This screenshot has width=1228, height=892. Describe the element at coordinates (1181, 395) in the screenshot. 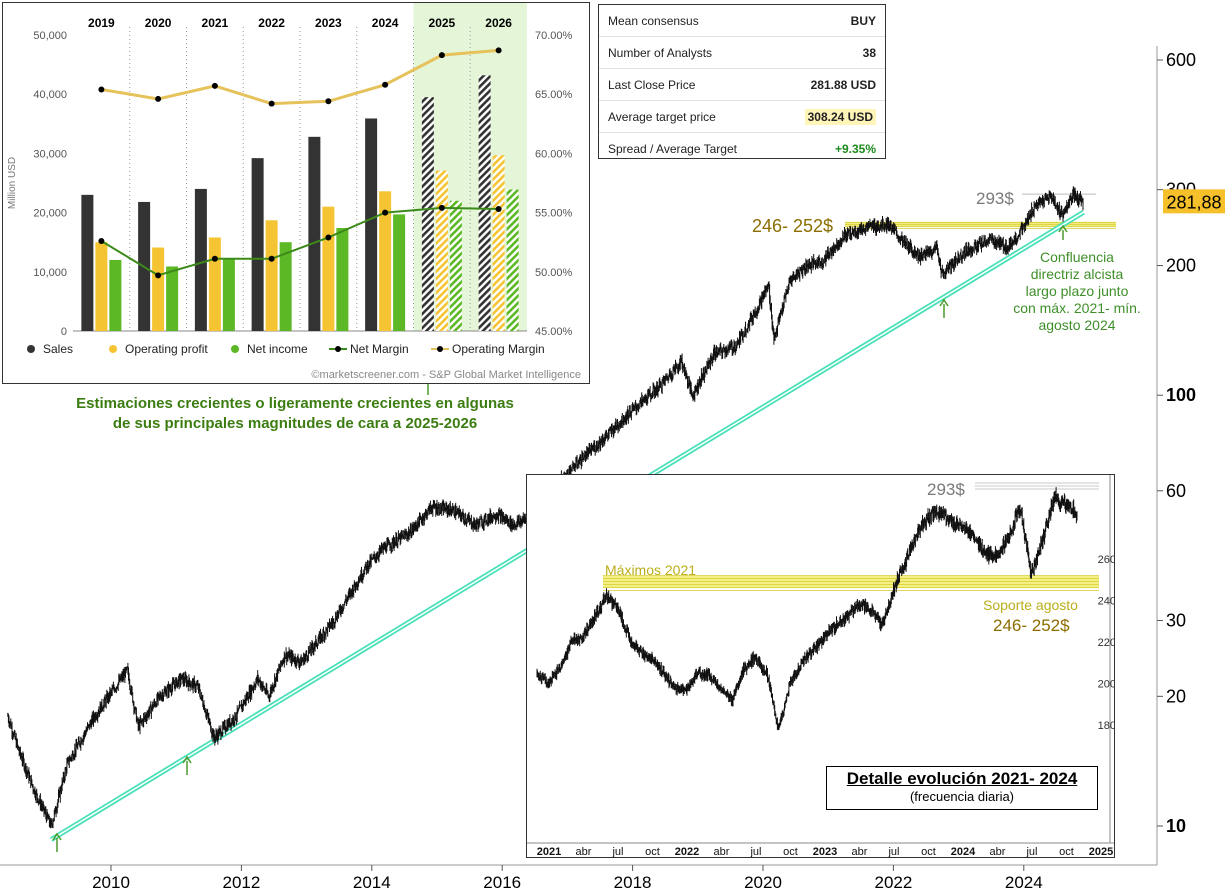

I see `y-tick-label: 100` at that location.